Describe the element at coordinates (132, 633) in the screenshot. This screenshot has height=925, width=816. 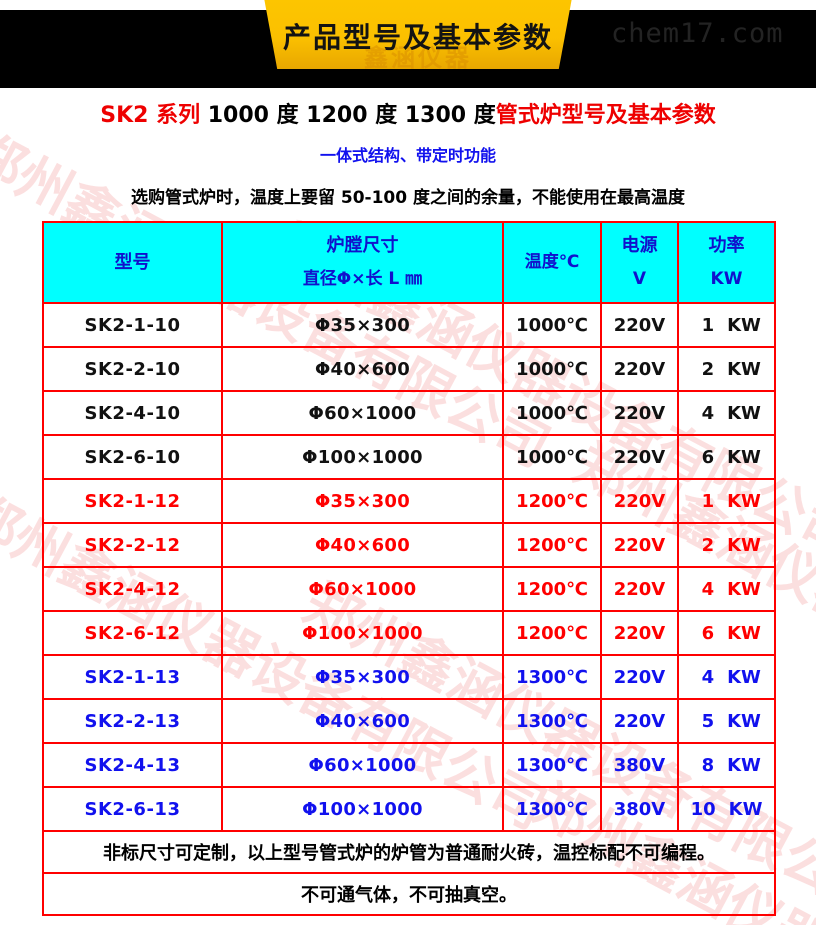
I see `cell-model: SK2-6-12` at that location.